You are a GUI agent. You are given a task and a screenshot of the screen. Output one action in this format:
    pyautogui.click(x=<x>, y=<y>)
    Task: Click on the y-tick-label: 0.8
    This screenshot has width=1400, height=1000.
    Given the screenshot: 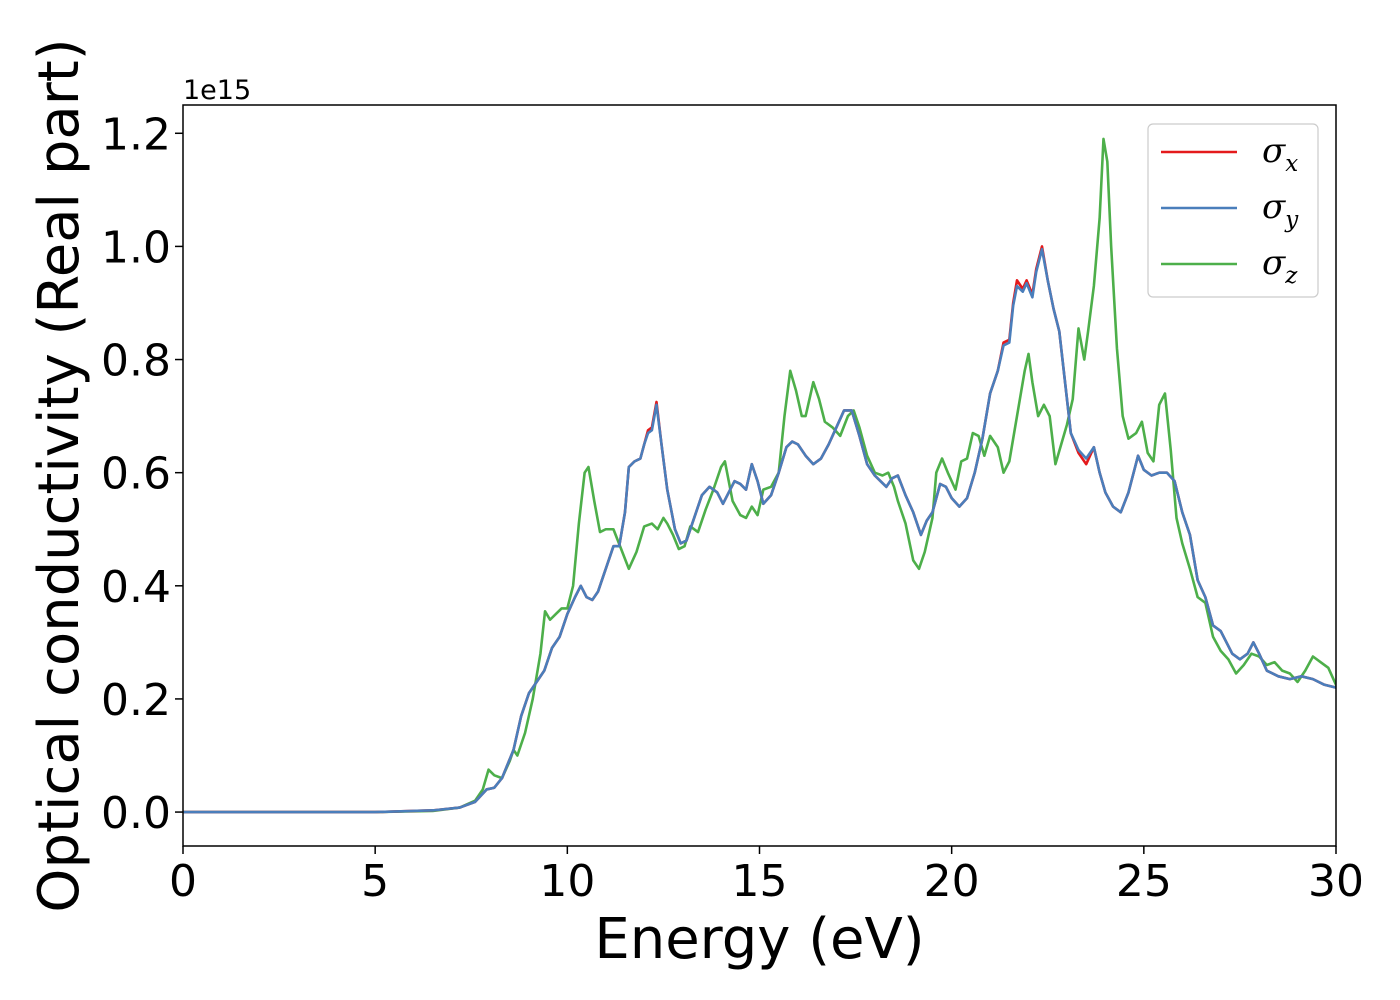 What is the action you would take?
    pyautogui.click(x=136, y=361)
    